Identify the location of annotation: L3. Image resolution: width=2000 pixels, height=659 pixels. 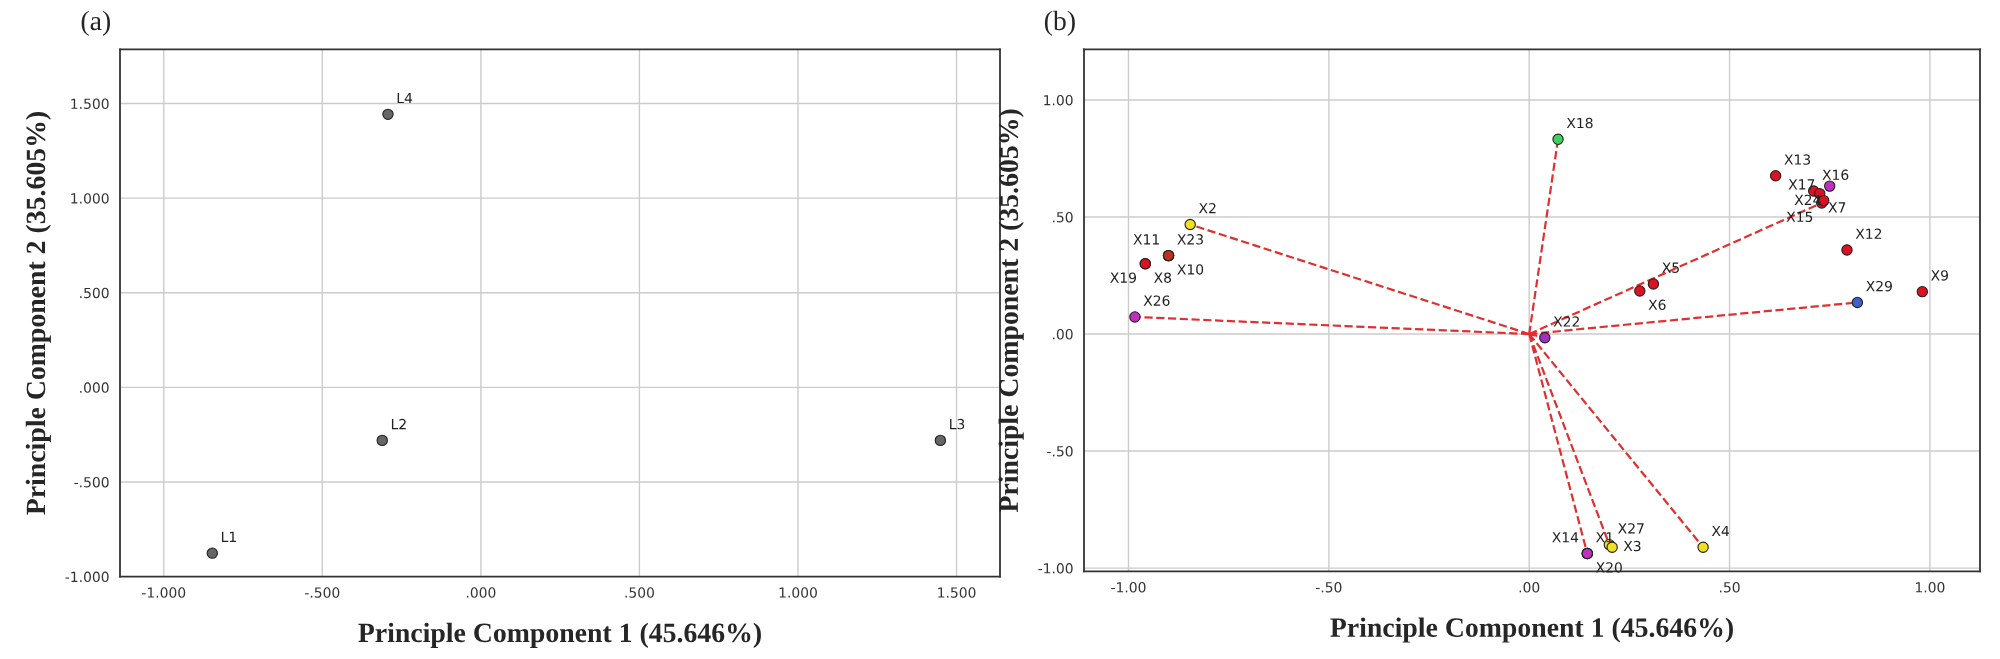
(957, 424).